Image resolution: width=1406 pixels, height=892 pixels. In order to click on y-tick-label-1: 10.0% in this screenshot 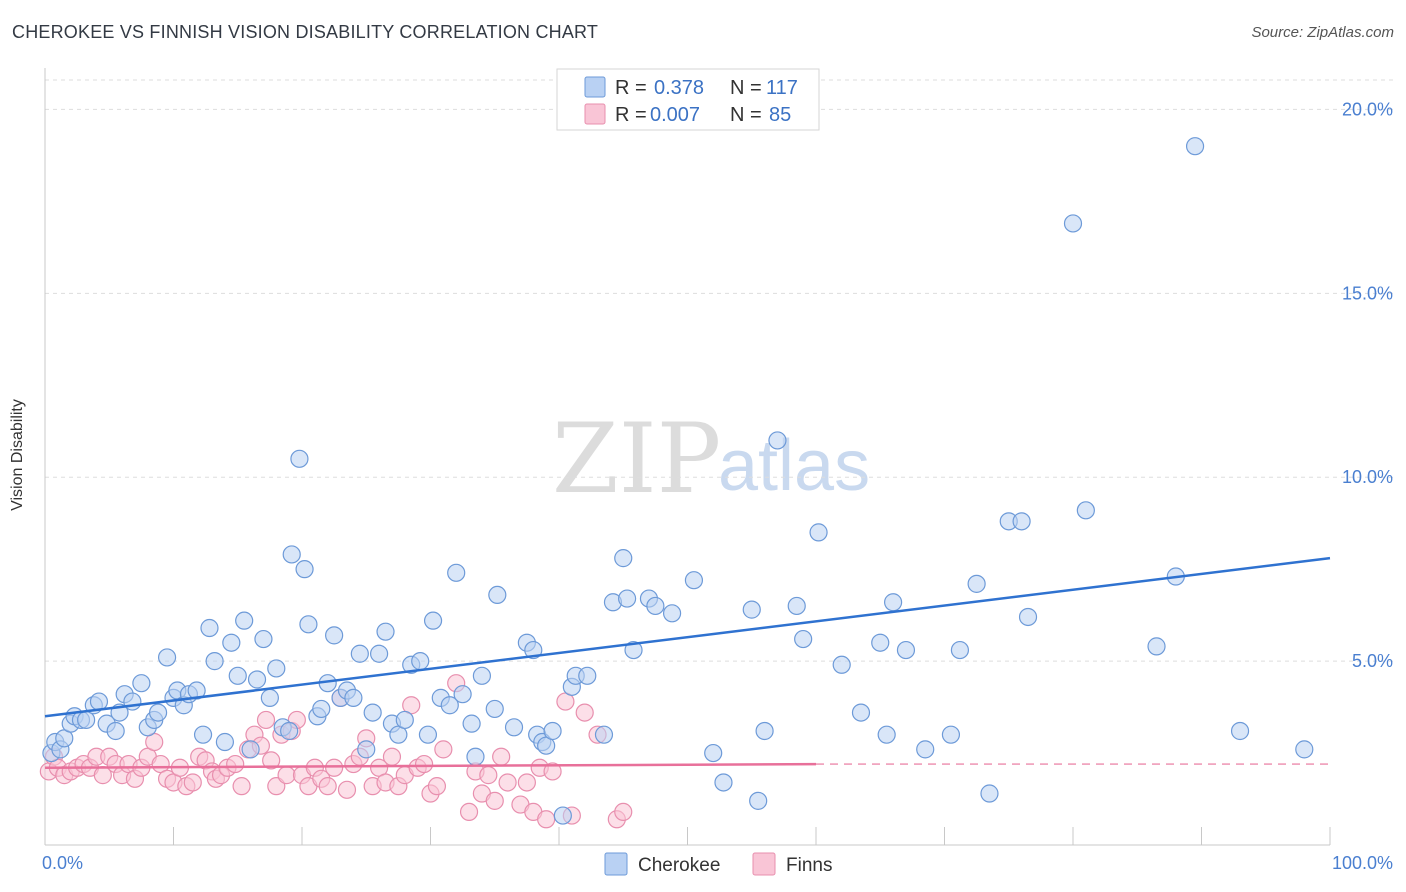, I will do `click(1367, 477)`.